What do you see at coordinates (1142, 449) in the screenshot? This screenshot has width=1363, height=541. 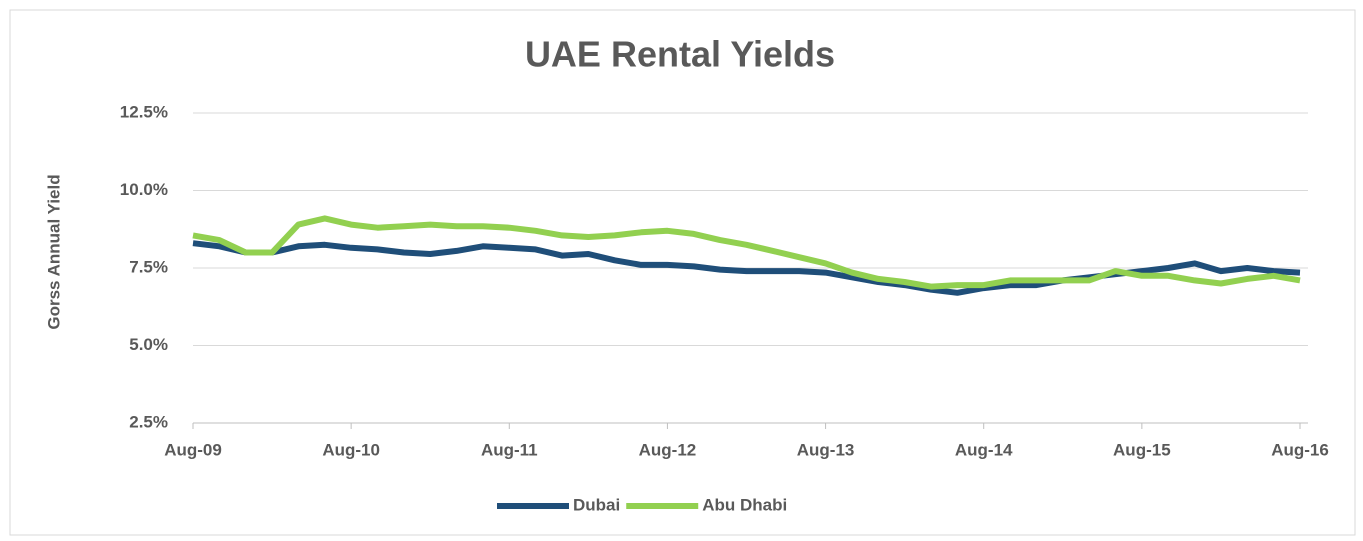 I see `x-tick-label: Aug-15` at bounding box center [1142, 449].